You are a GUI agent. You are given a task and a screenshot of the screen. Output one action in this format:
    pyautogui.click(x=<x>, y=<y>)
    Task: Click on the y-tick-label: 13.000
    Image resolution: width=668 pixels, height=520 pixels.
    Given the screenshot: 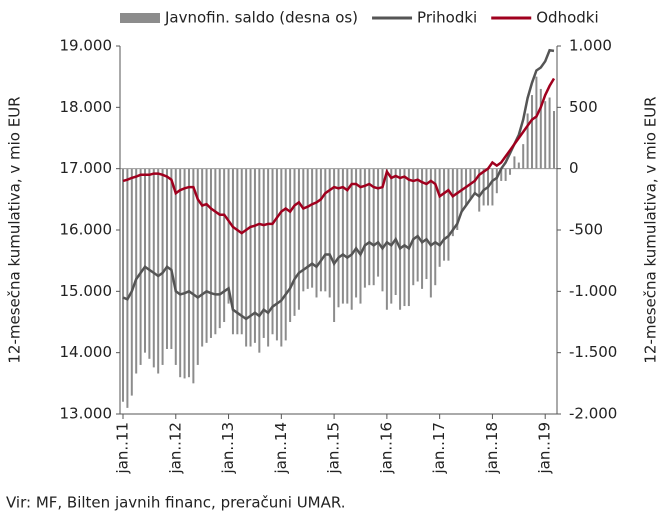 What is the action you would take?
    pyautogui.click(x=86, y=414)
    